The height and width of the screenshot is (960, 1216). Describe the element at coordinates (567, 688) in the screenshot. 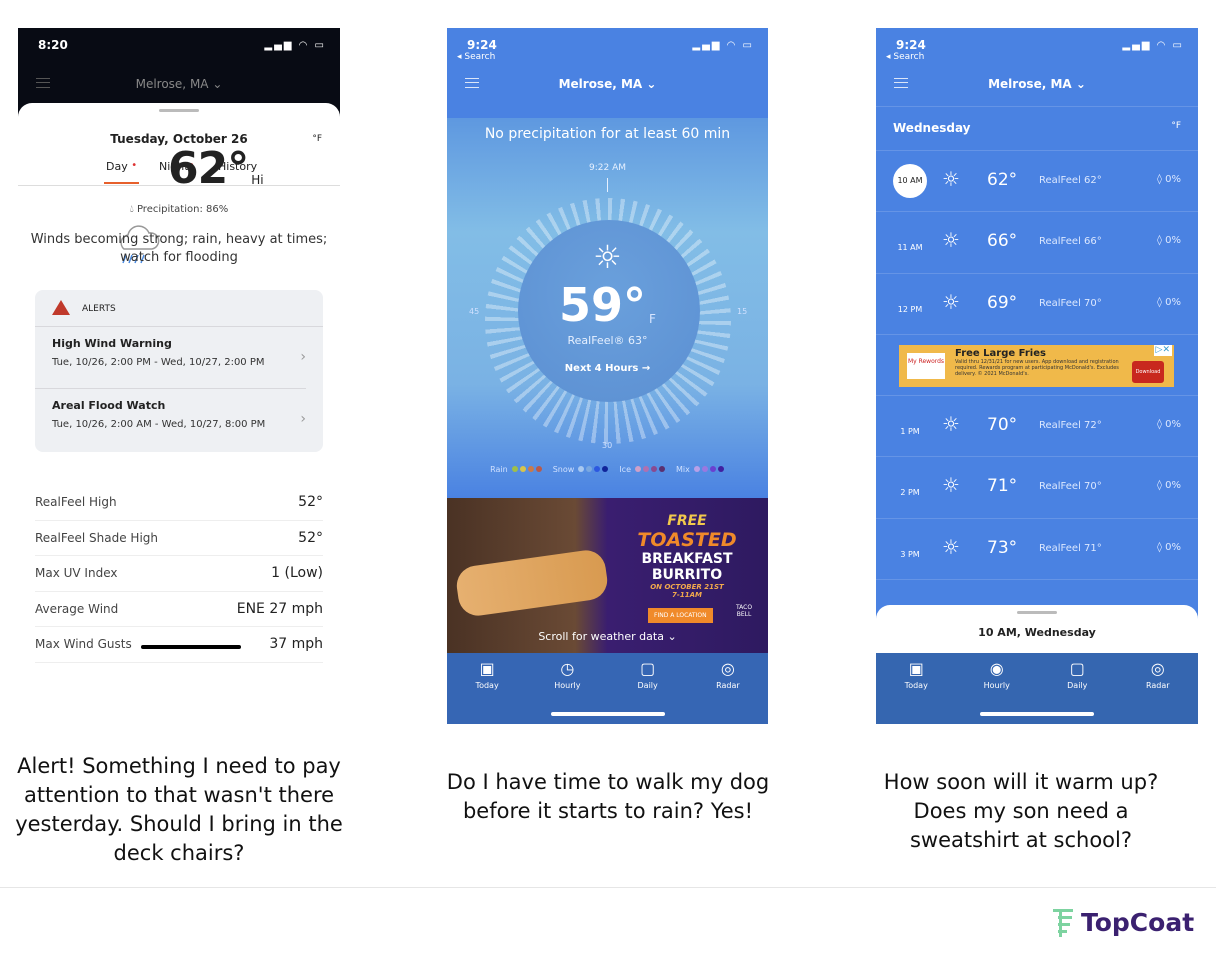

I see `nav-hourly: ◷ Hourly` at that location.